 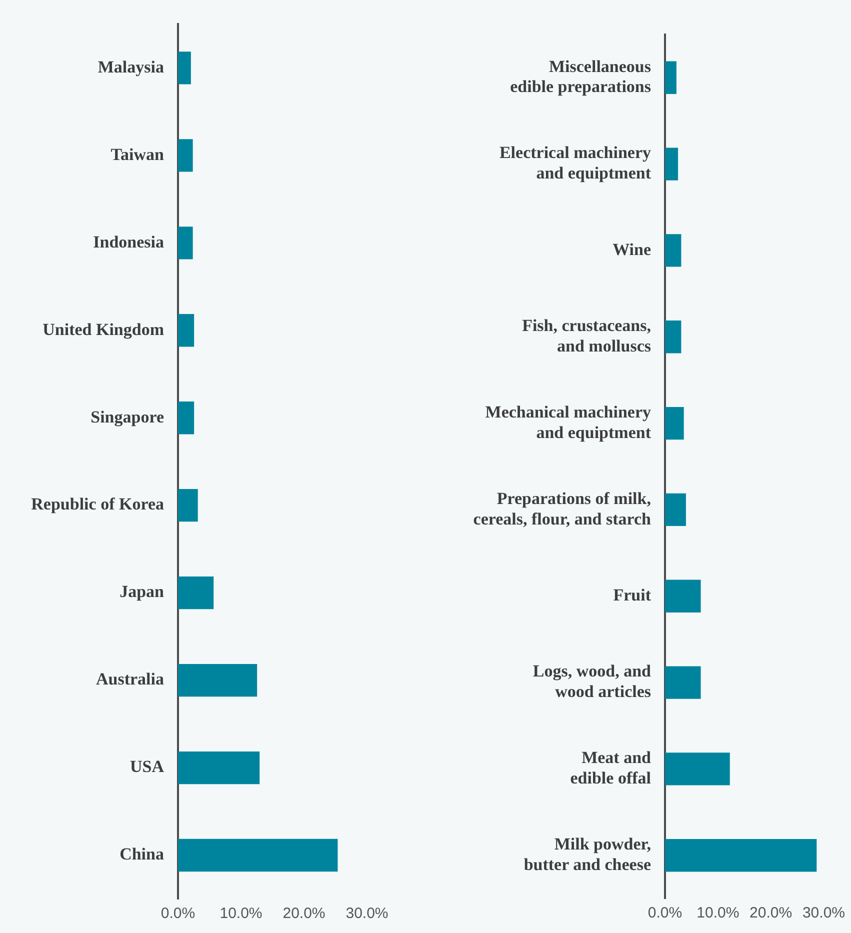 What do you see at coordinates (575, 163) in the screenshot?
I see `y-tick-label: Electrical machinery and equiptment` at bounding box center [575, 163].